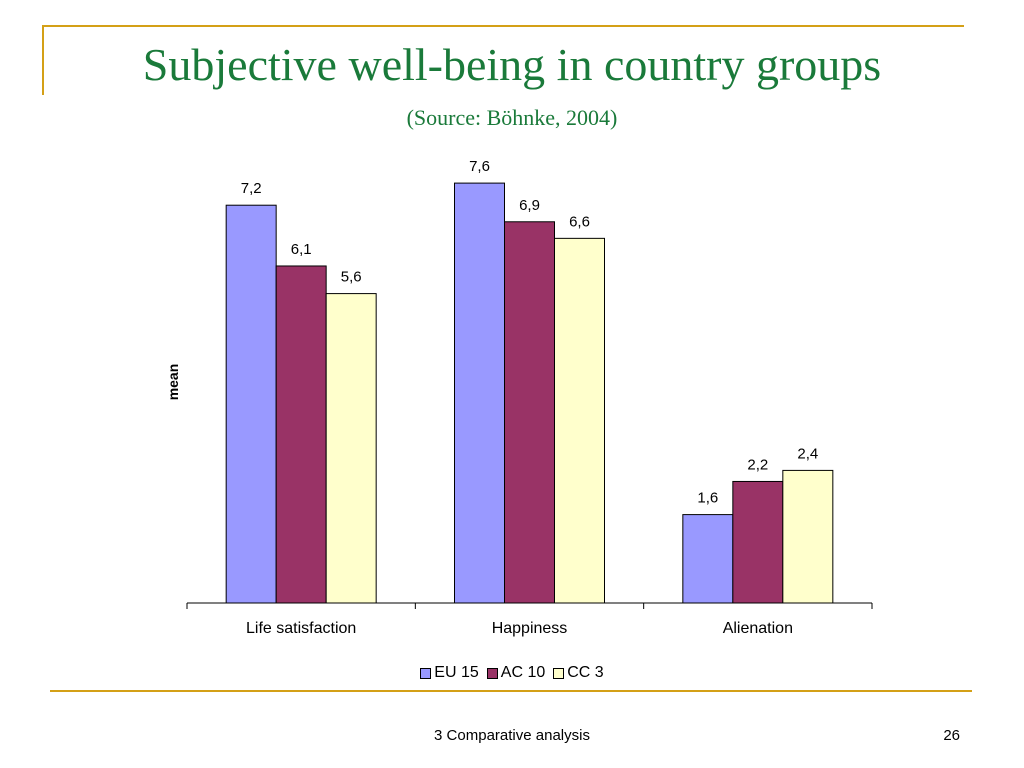 The width and height of the screenshot is (1024, 768). I want to click on bar-cc-3-alienation, so click(808, 536).